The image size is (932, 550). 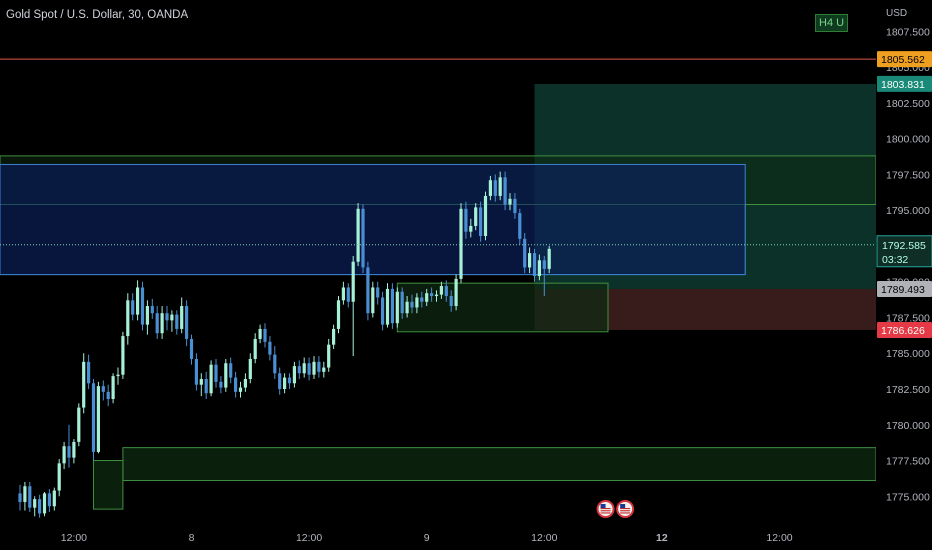 I want to click on price-tick-label: 1785.000, so click(x=908, y=354).